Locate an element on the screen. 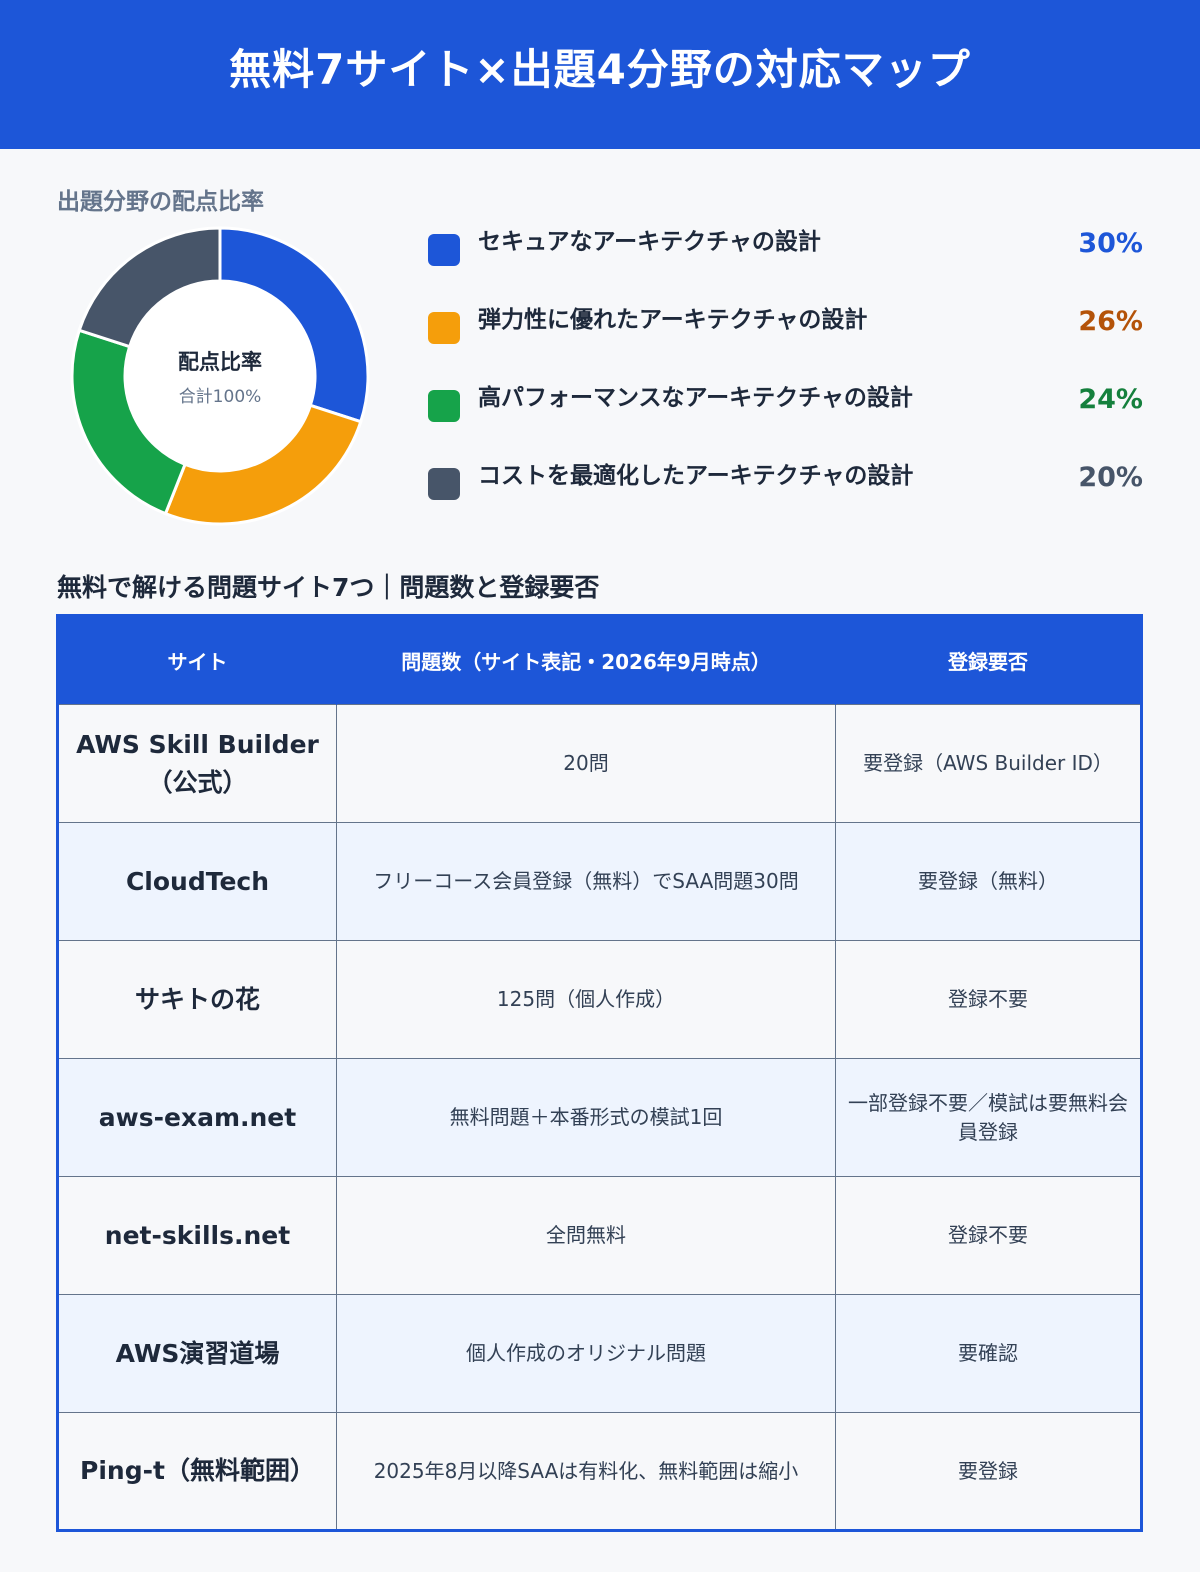 This screenshot has width=1200, height=1572. table-row: サキトの花 125問（個人作成） 登録不要 is located at coordinates (599, 999).